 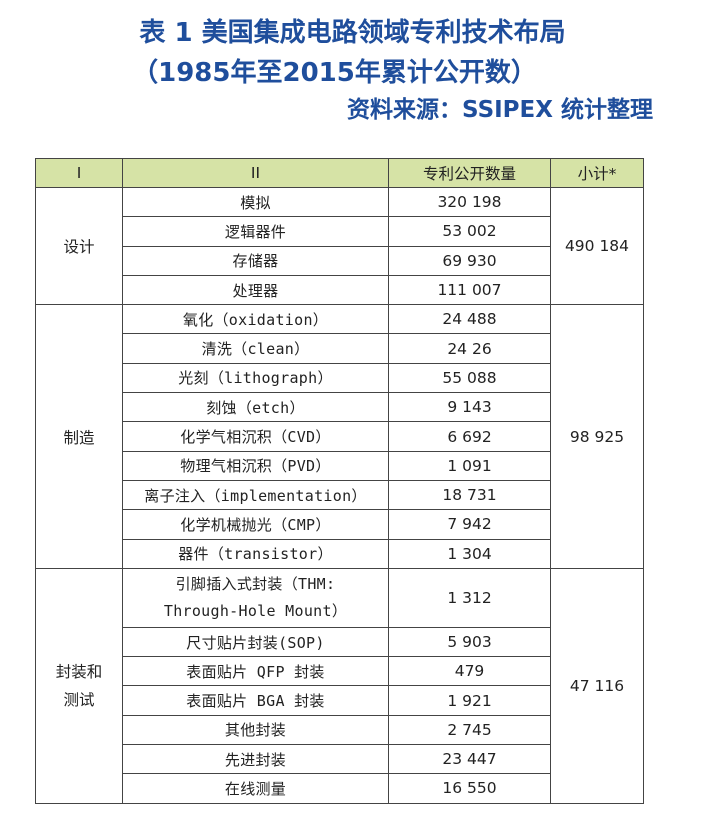 I want to click on item-name: 存储器, so click(x=255, y=260).